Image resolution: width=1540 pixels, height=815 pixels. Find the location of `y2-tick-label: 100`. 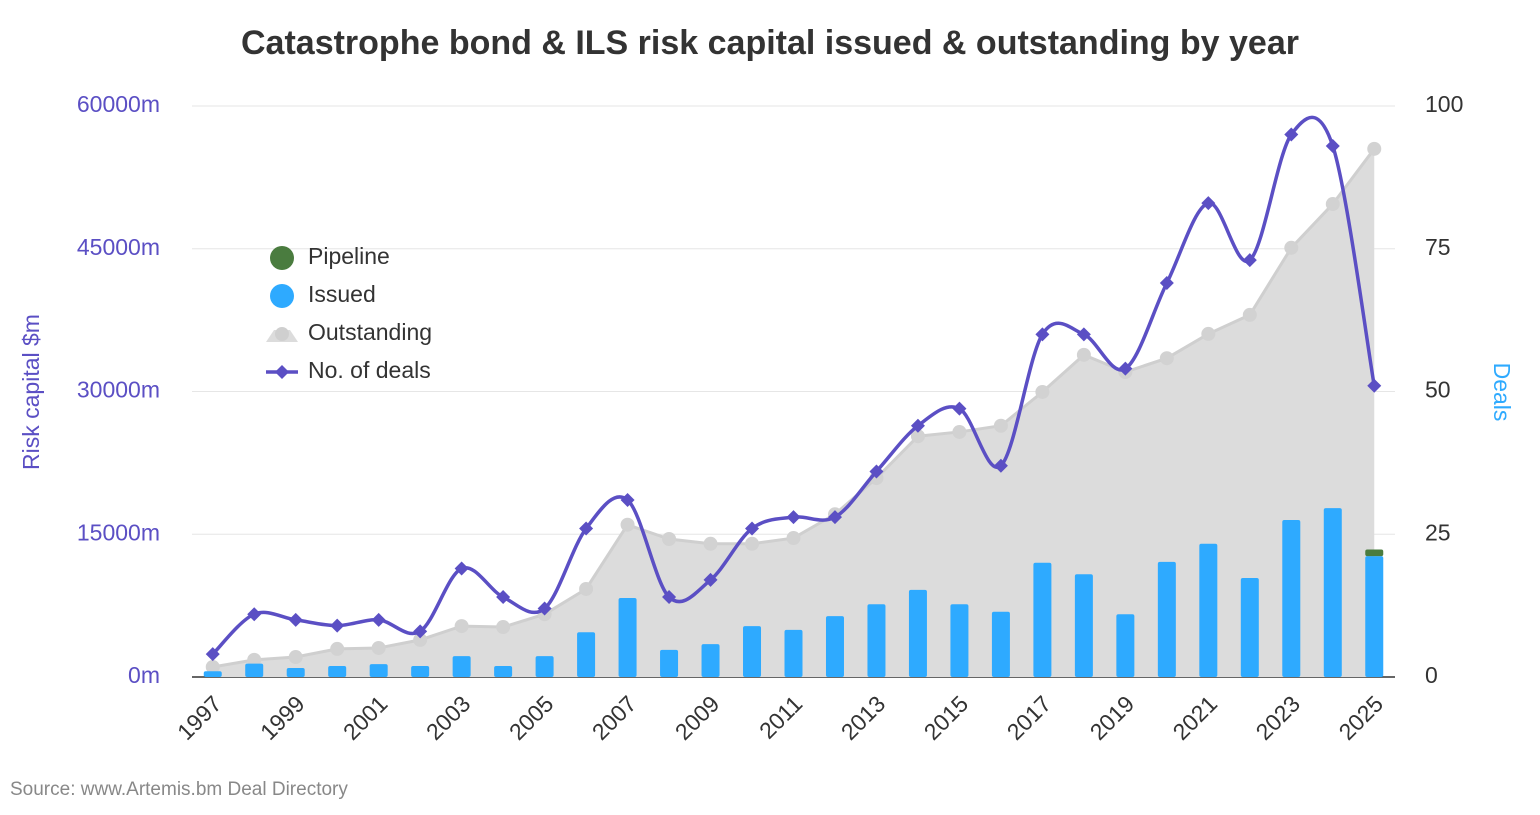

y2-tick-label: 100 is located at coordinates (1444, 104).